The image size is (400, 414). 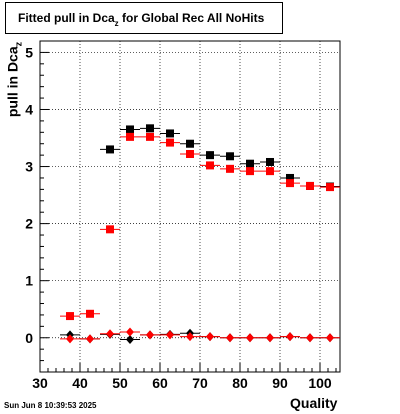 What do you see at coordinates (66, 18) in the screenshot?
I see `title-main: Fitted pull in Dca` at bounding box center [66, 18].